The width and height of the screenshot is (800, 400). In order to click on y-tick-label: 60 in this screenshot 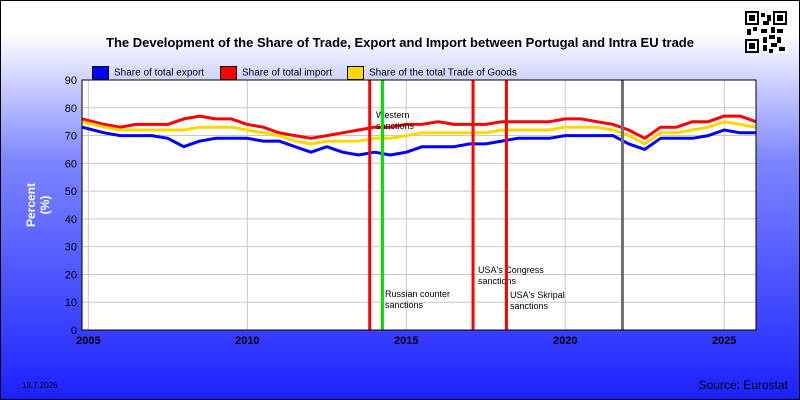, I will do `click(71, 164)`.